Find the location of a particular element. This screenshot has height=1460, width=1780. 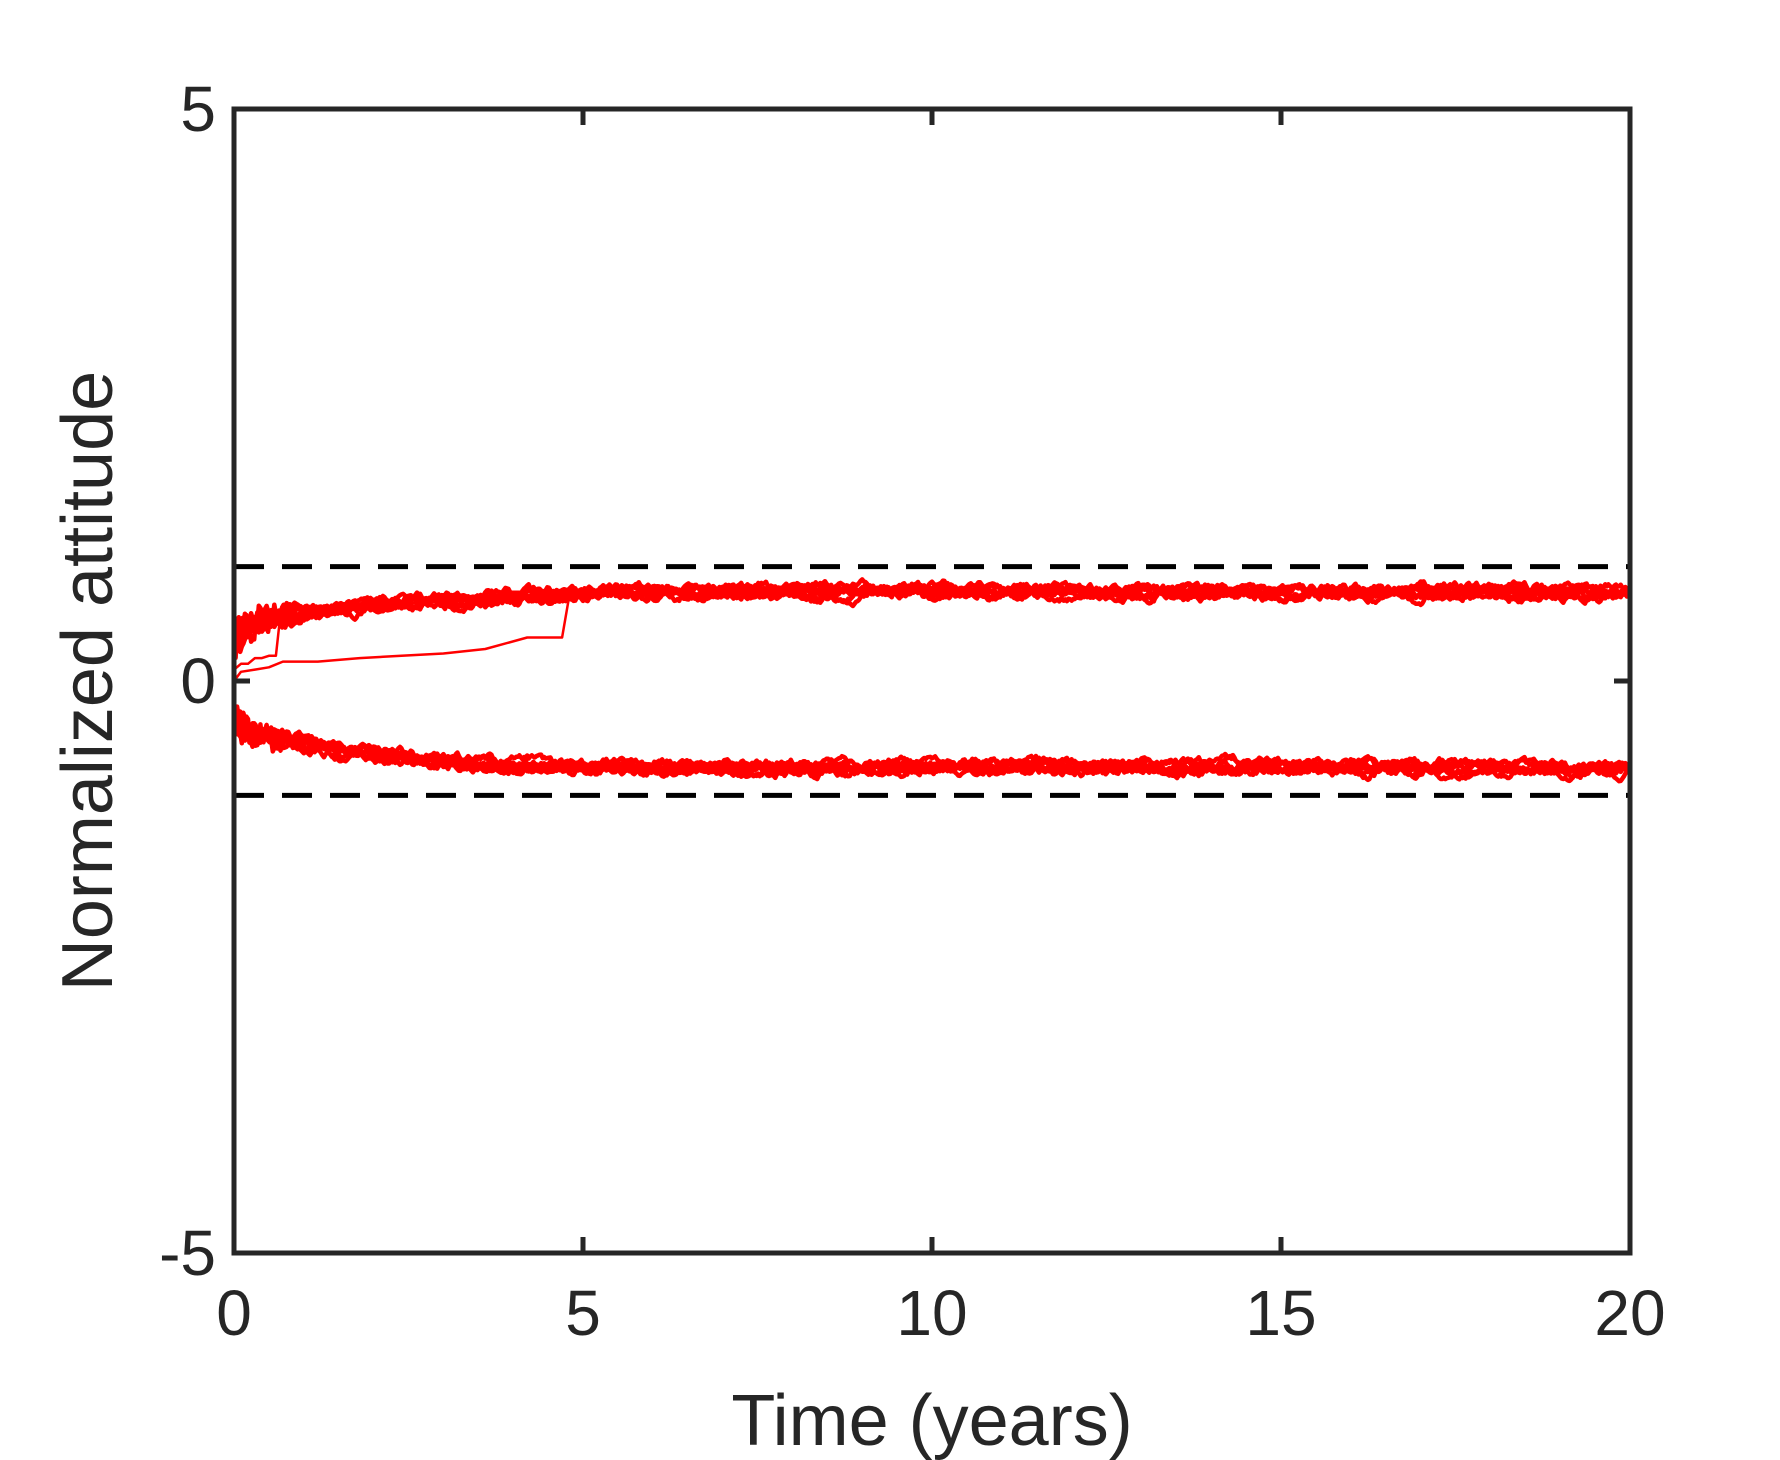

x-axis-label: Time (years) is located at coordinates (931, 1420).